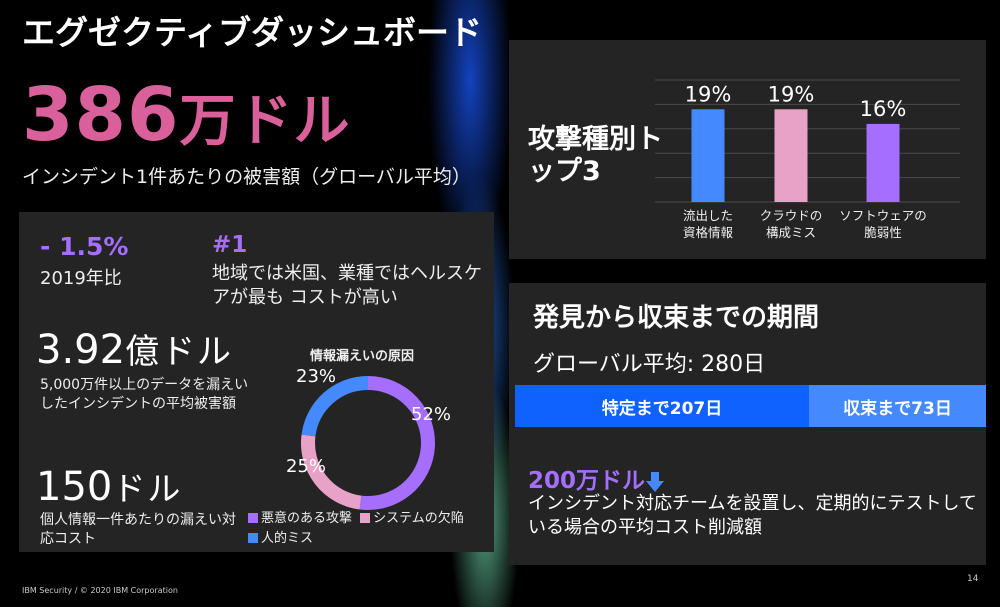 The width and height of the screenshot is (1000, 607). Describe the element at coordinates (897, 406) in the screenshot. I see `contain-segment: 収束まで73日` at that location.